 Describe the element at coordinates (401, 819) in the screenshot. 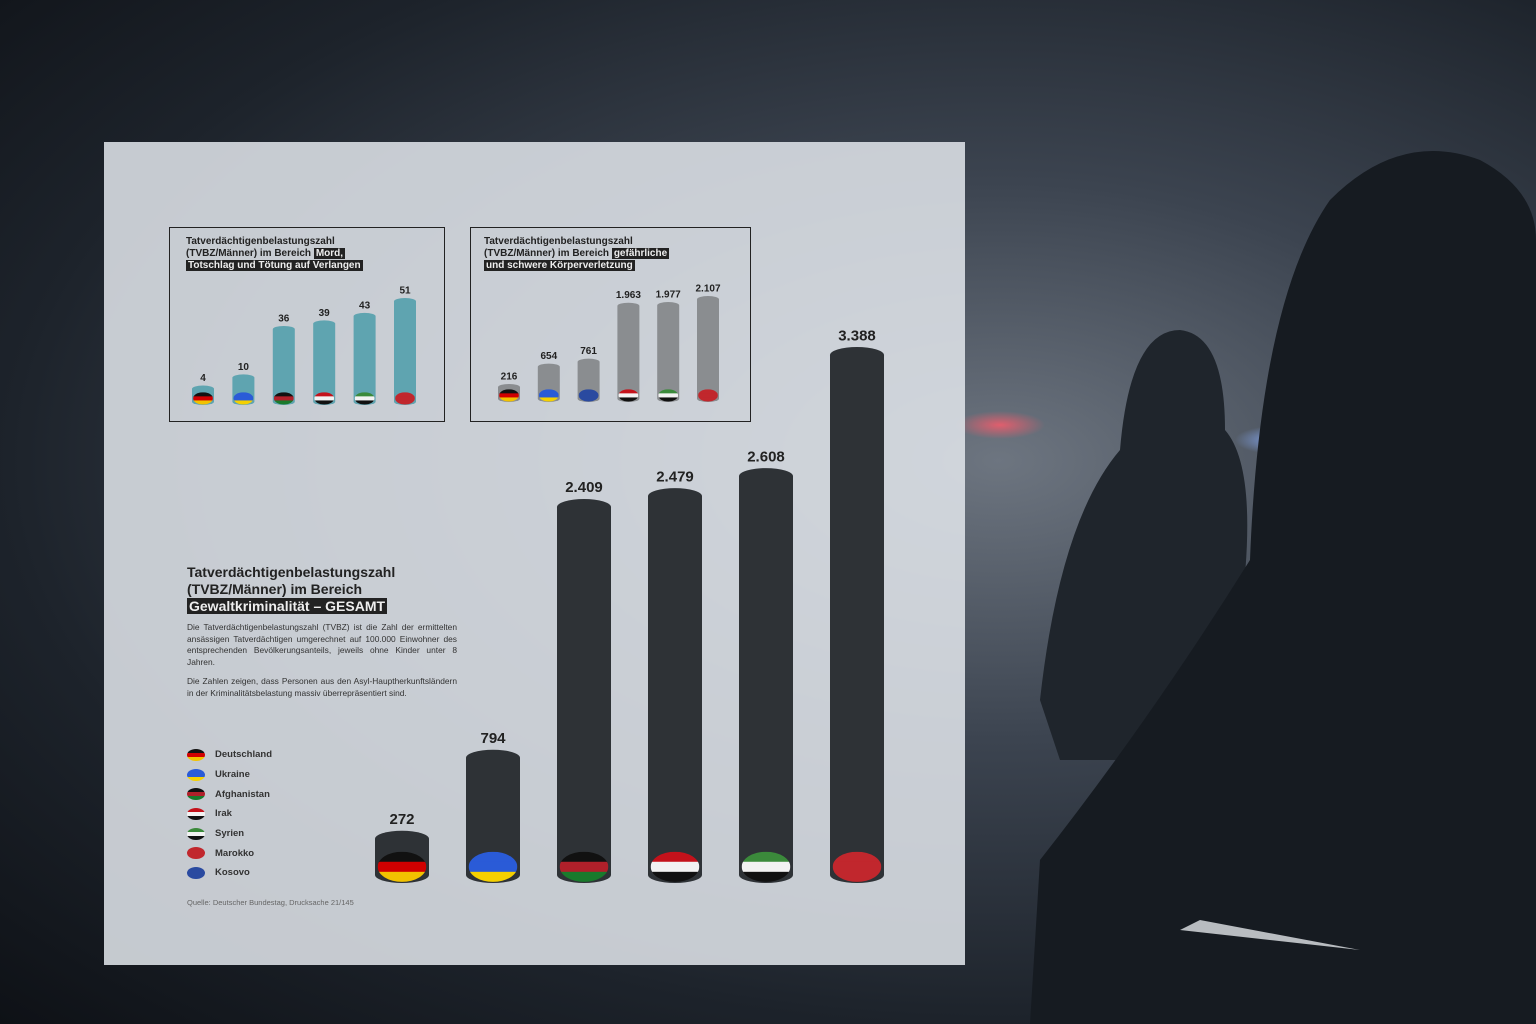

I see `data-label: 272` at that location.